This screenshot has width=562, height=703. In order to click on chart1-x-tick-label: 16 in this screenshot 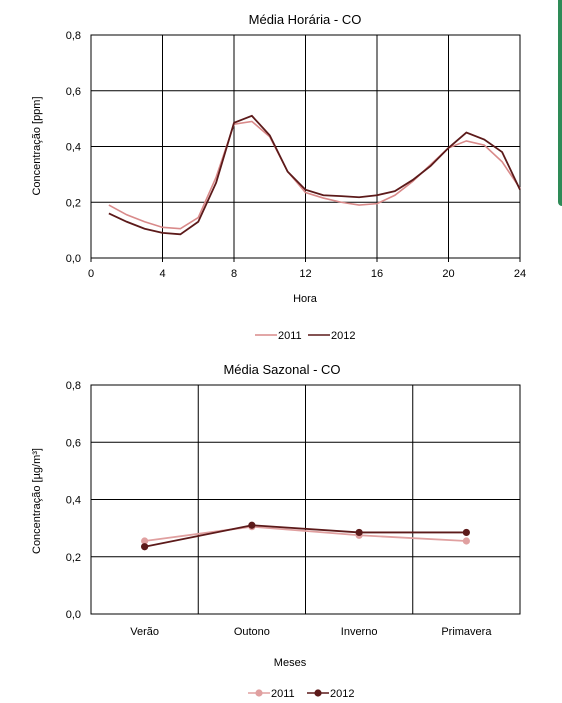, I will do `click(377, 274)`.